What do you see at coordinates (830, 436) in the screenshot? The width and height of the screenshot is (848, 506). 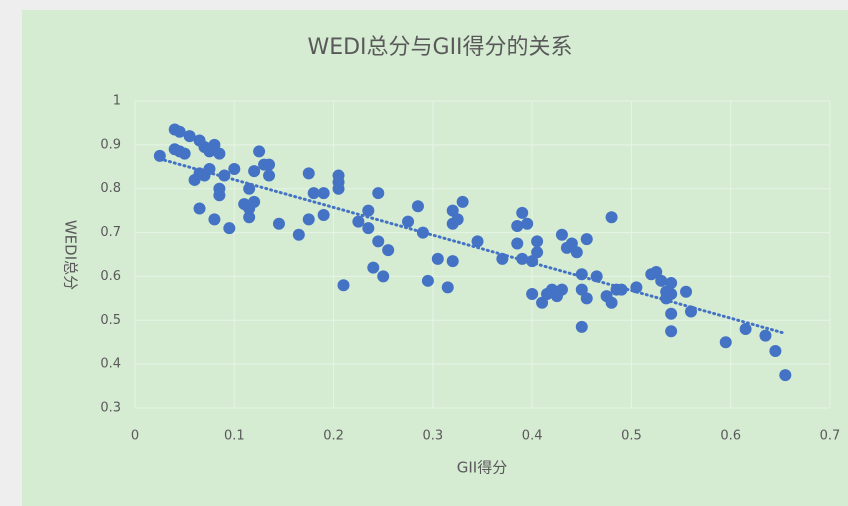 I see `x-tick-label: 0.7` at bounding box center [830, 436].